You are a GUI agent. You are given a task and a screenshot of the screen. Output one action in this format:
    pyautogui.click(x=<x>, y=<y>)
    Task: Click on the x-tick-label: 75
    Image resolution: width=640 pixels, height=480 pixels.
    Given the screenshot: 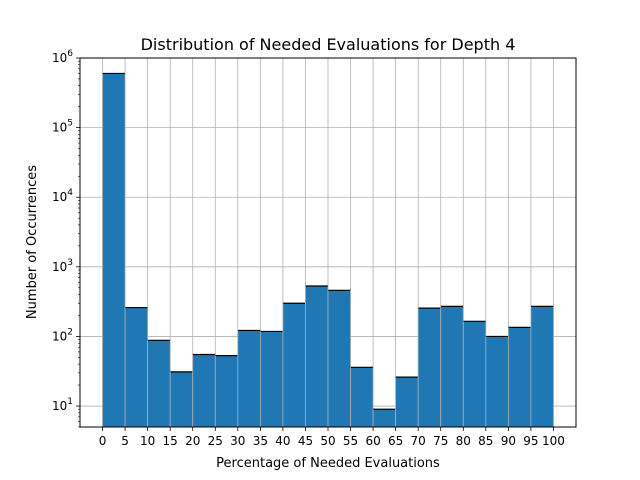 What is the action you would take?
    pyautogui.click(x=440, y=441)
    